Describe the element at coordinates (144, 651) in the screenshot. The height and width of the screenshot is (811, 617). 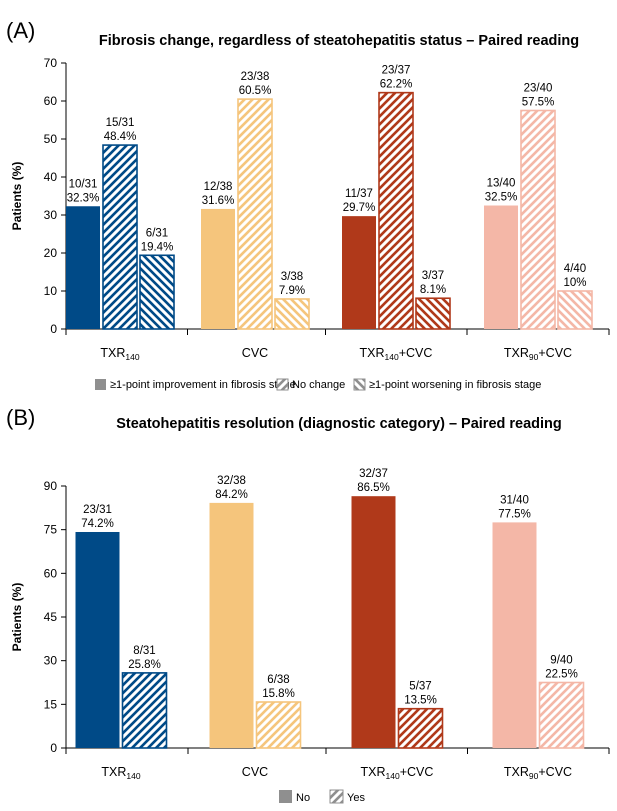
I see `data-label-count: 8/31` at that location.